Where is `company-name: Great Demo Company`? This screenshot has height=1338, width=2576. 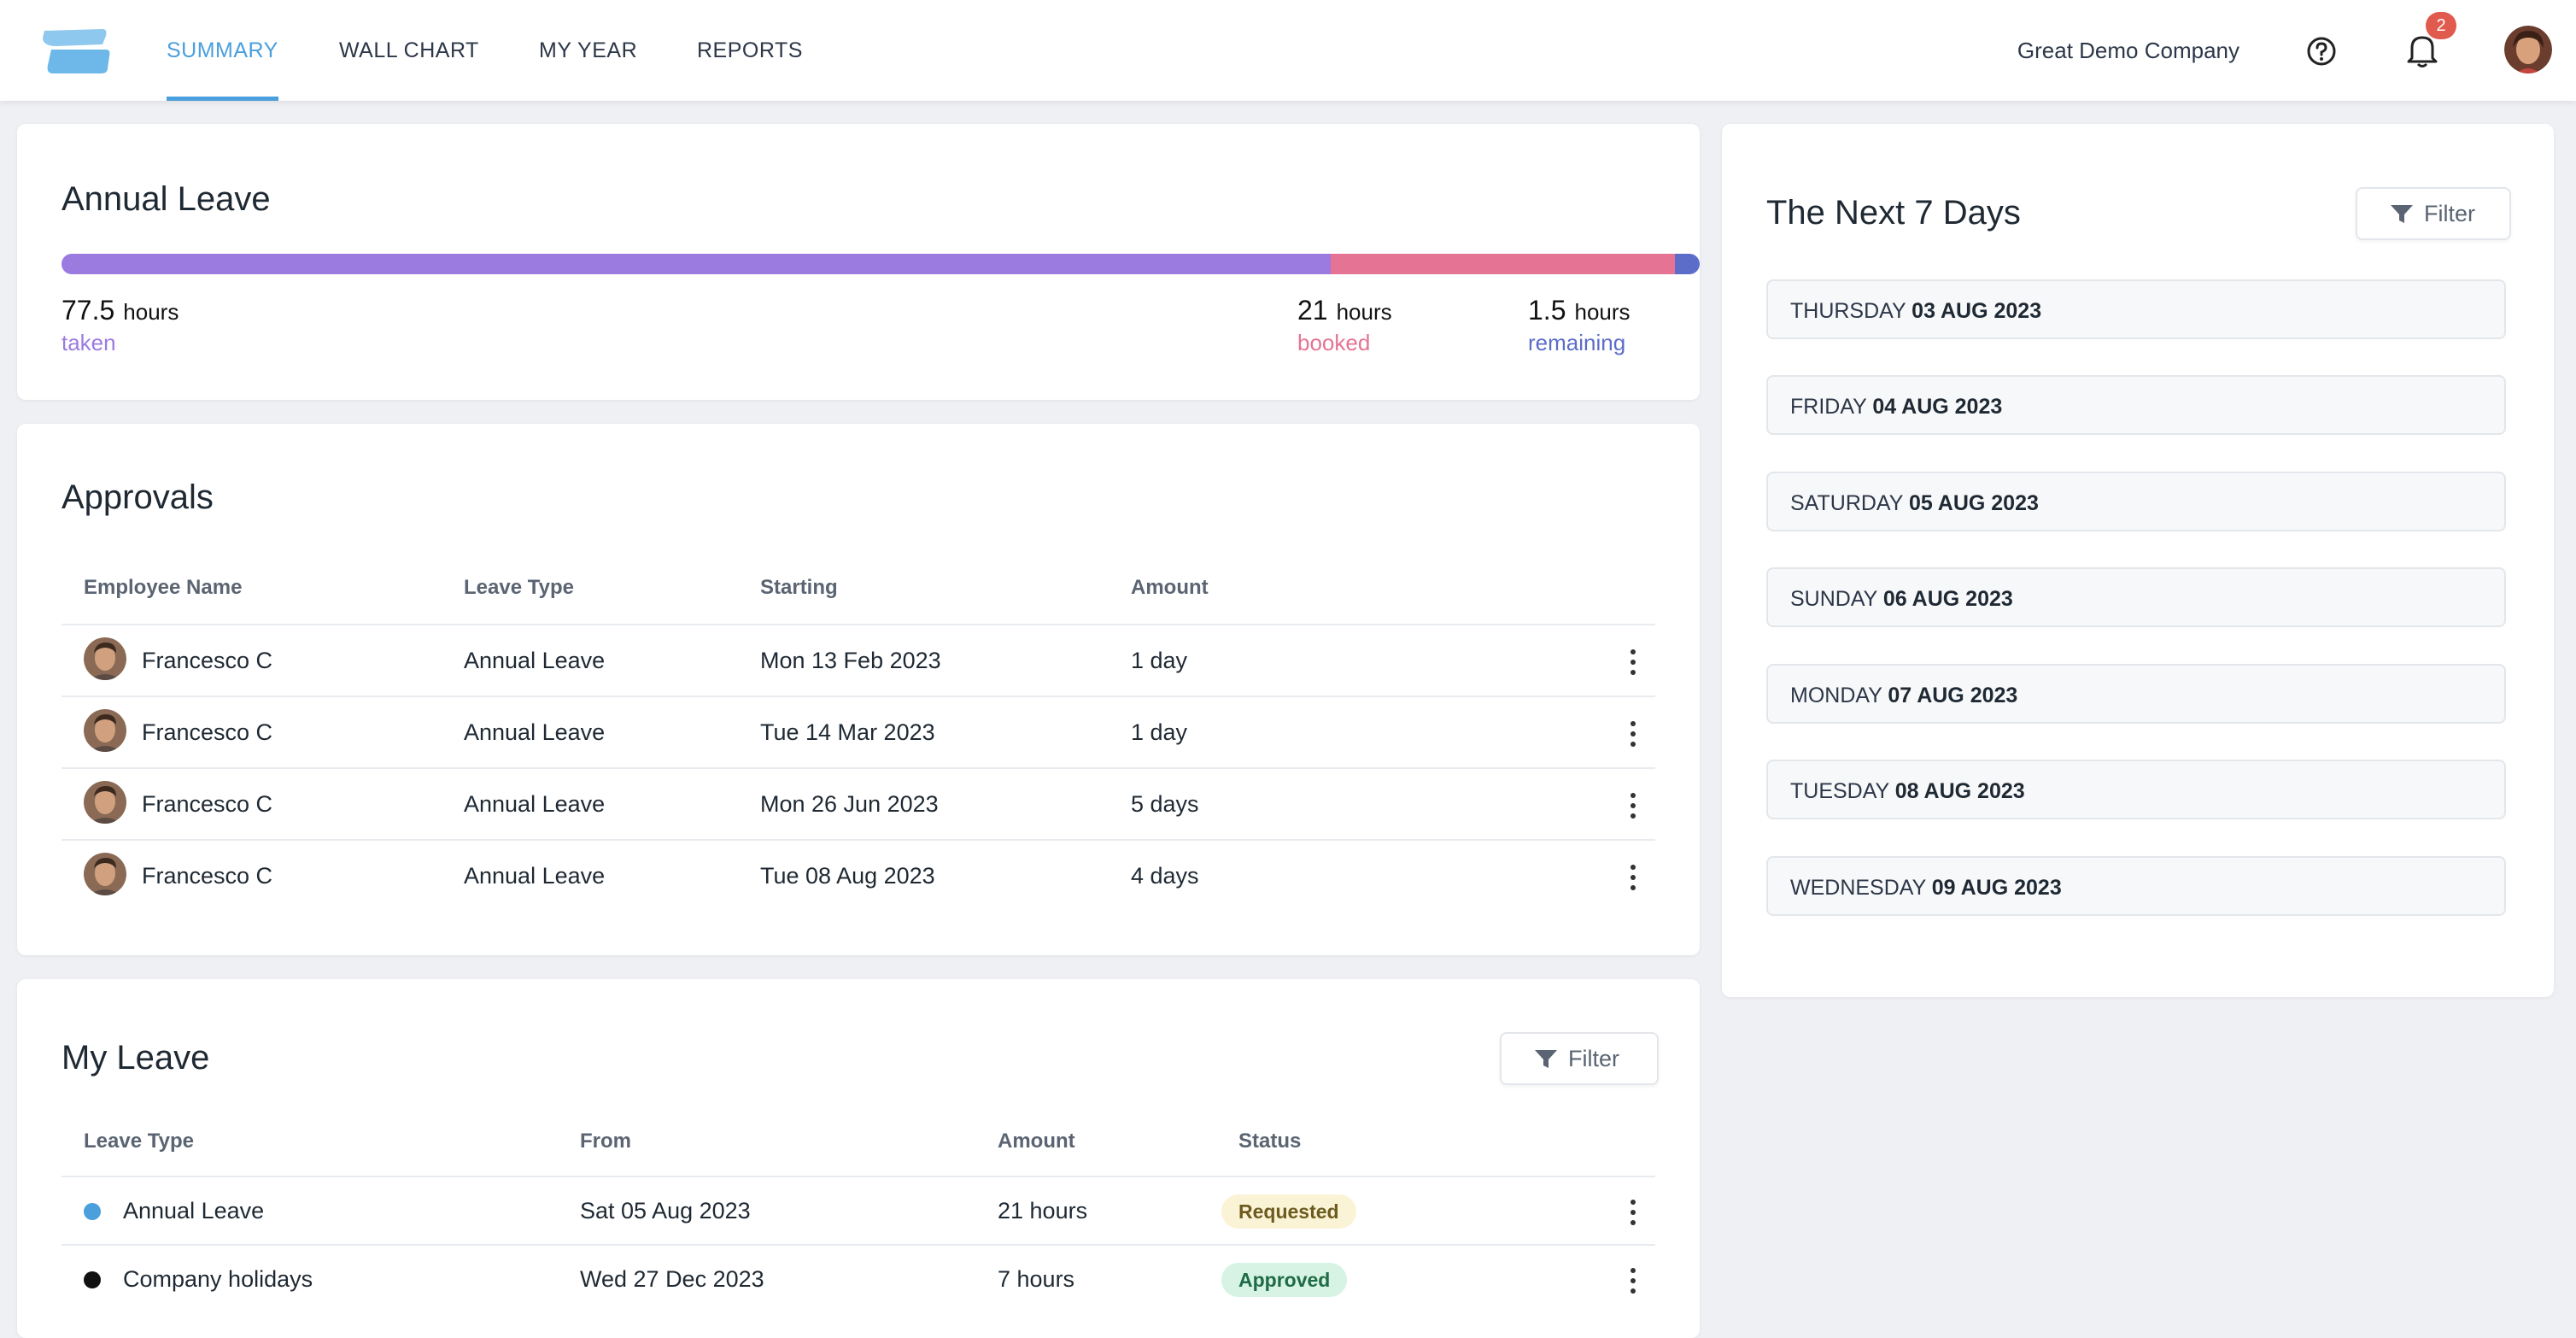 company-name: Great Demo Company is located at coordinates (2128, 50).